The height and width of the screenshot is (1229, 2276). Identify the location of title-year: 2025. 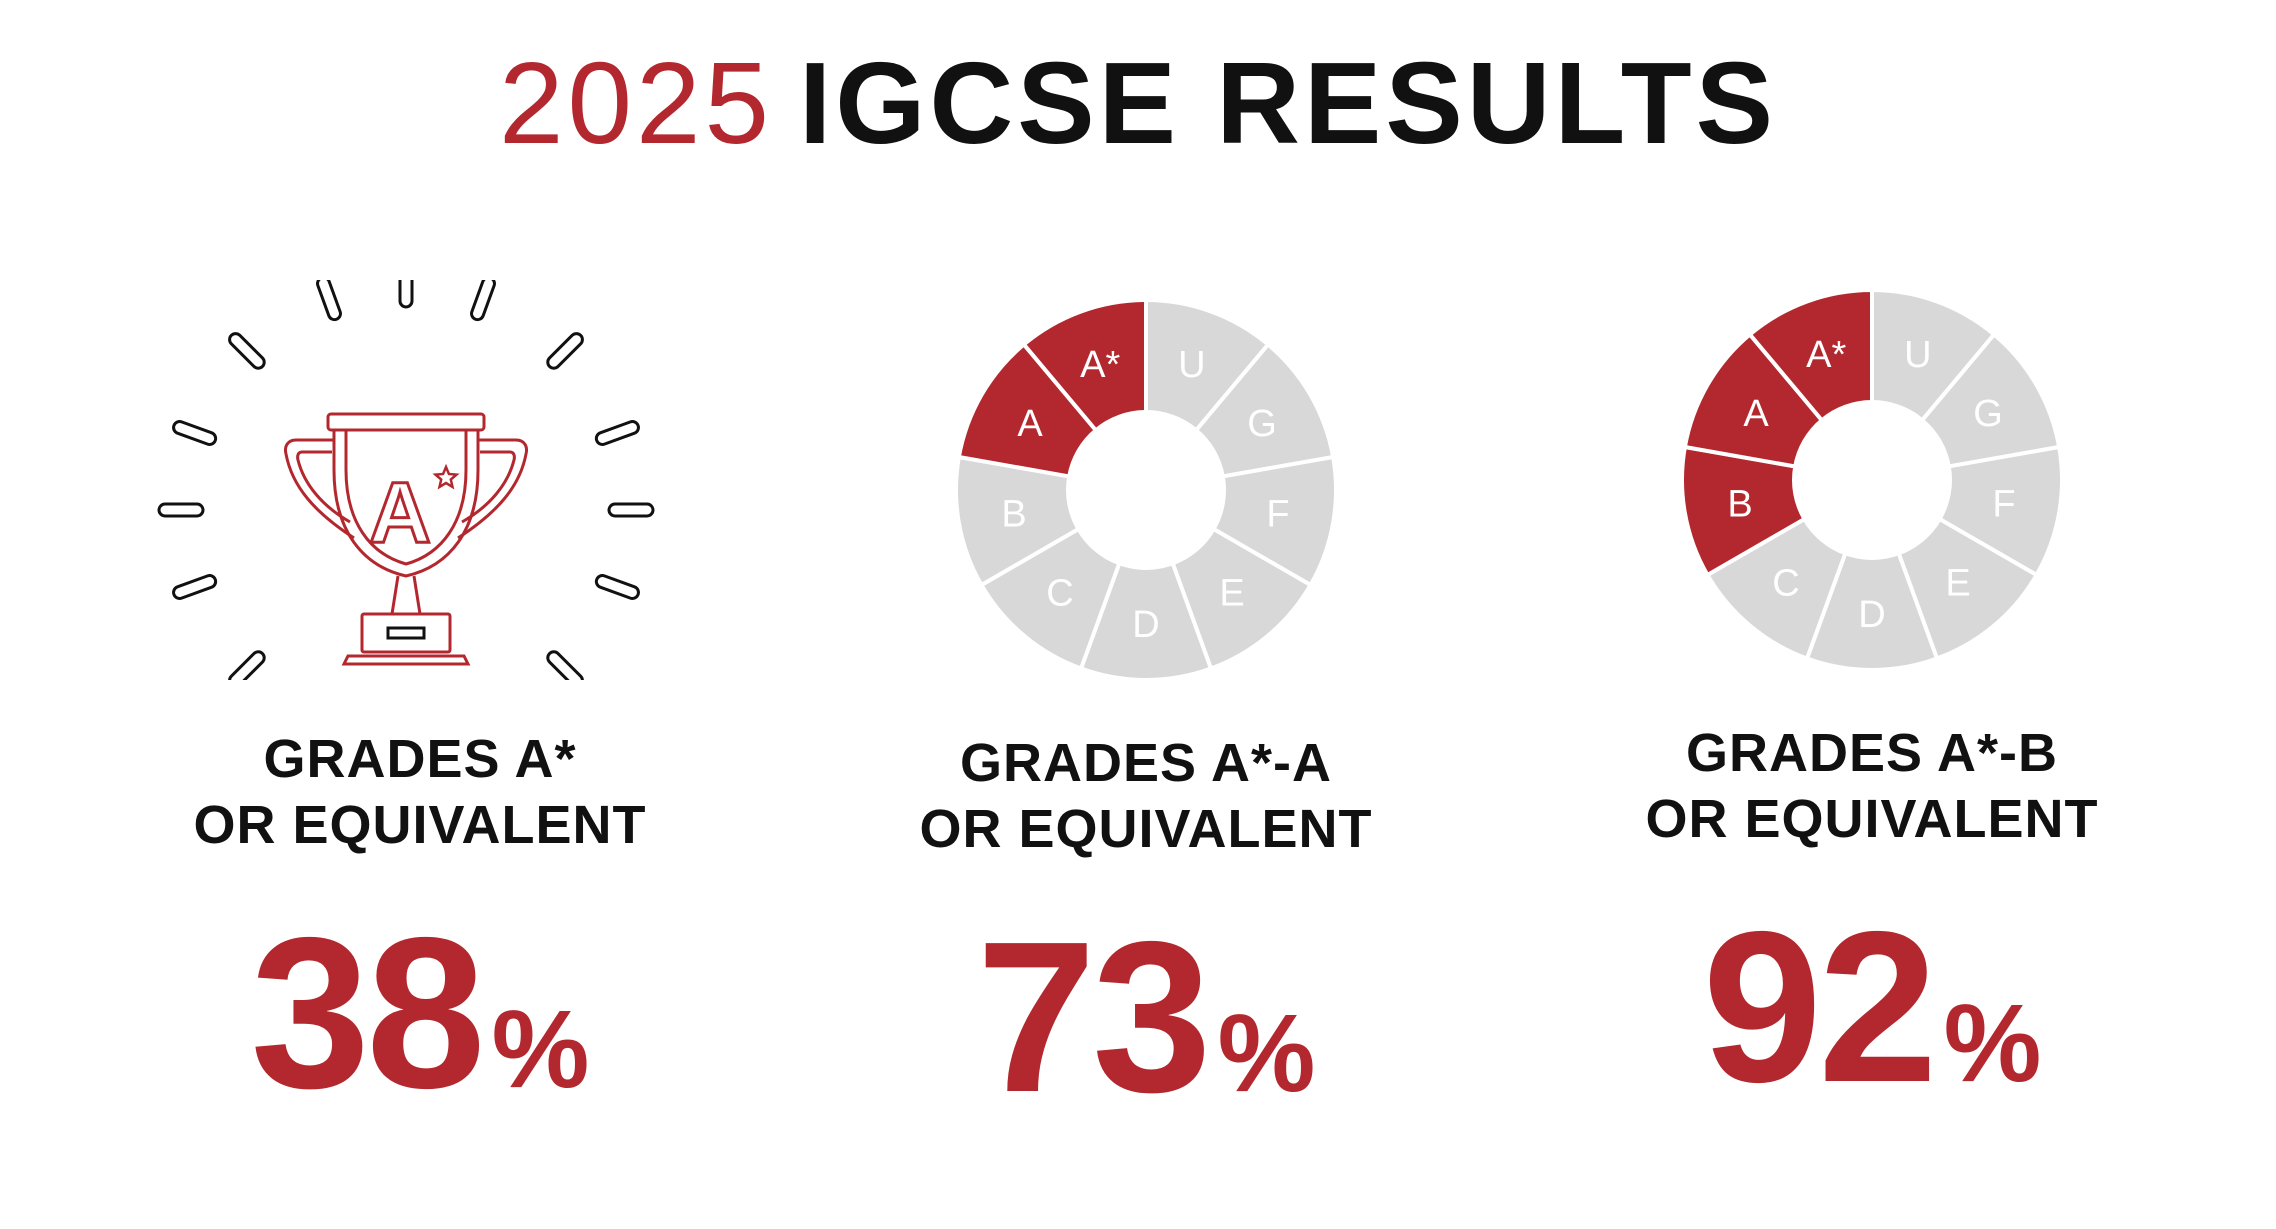
(636, 103).